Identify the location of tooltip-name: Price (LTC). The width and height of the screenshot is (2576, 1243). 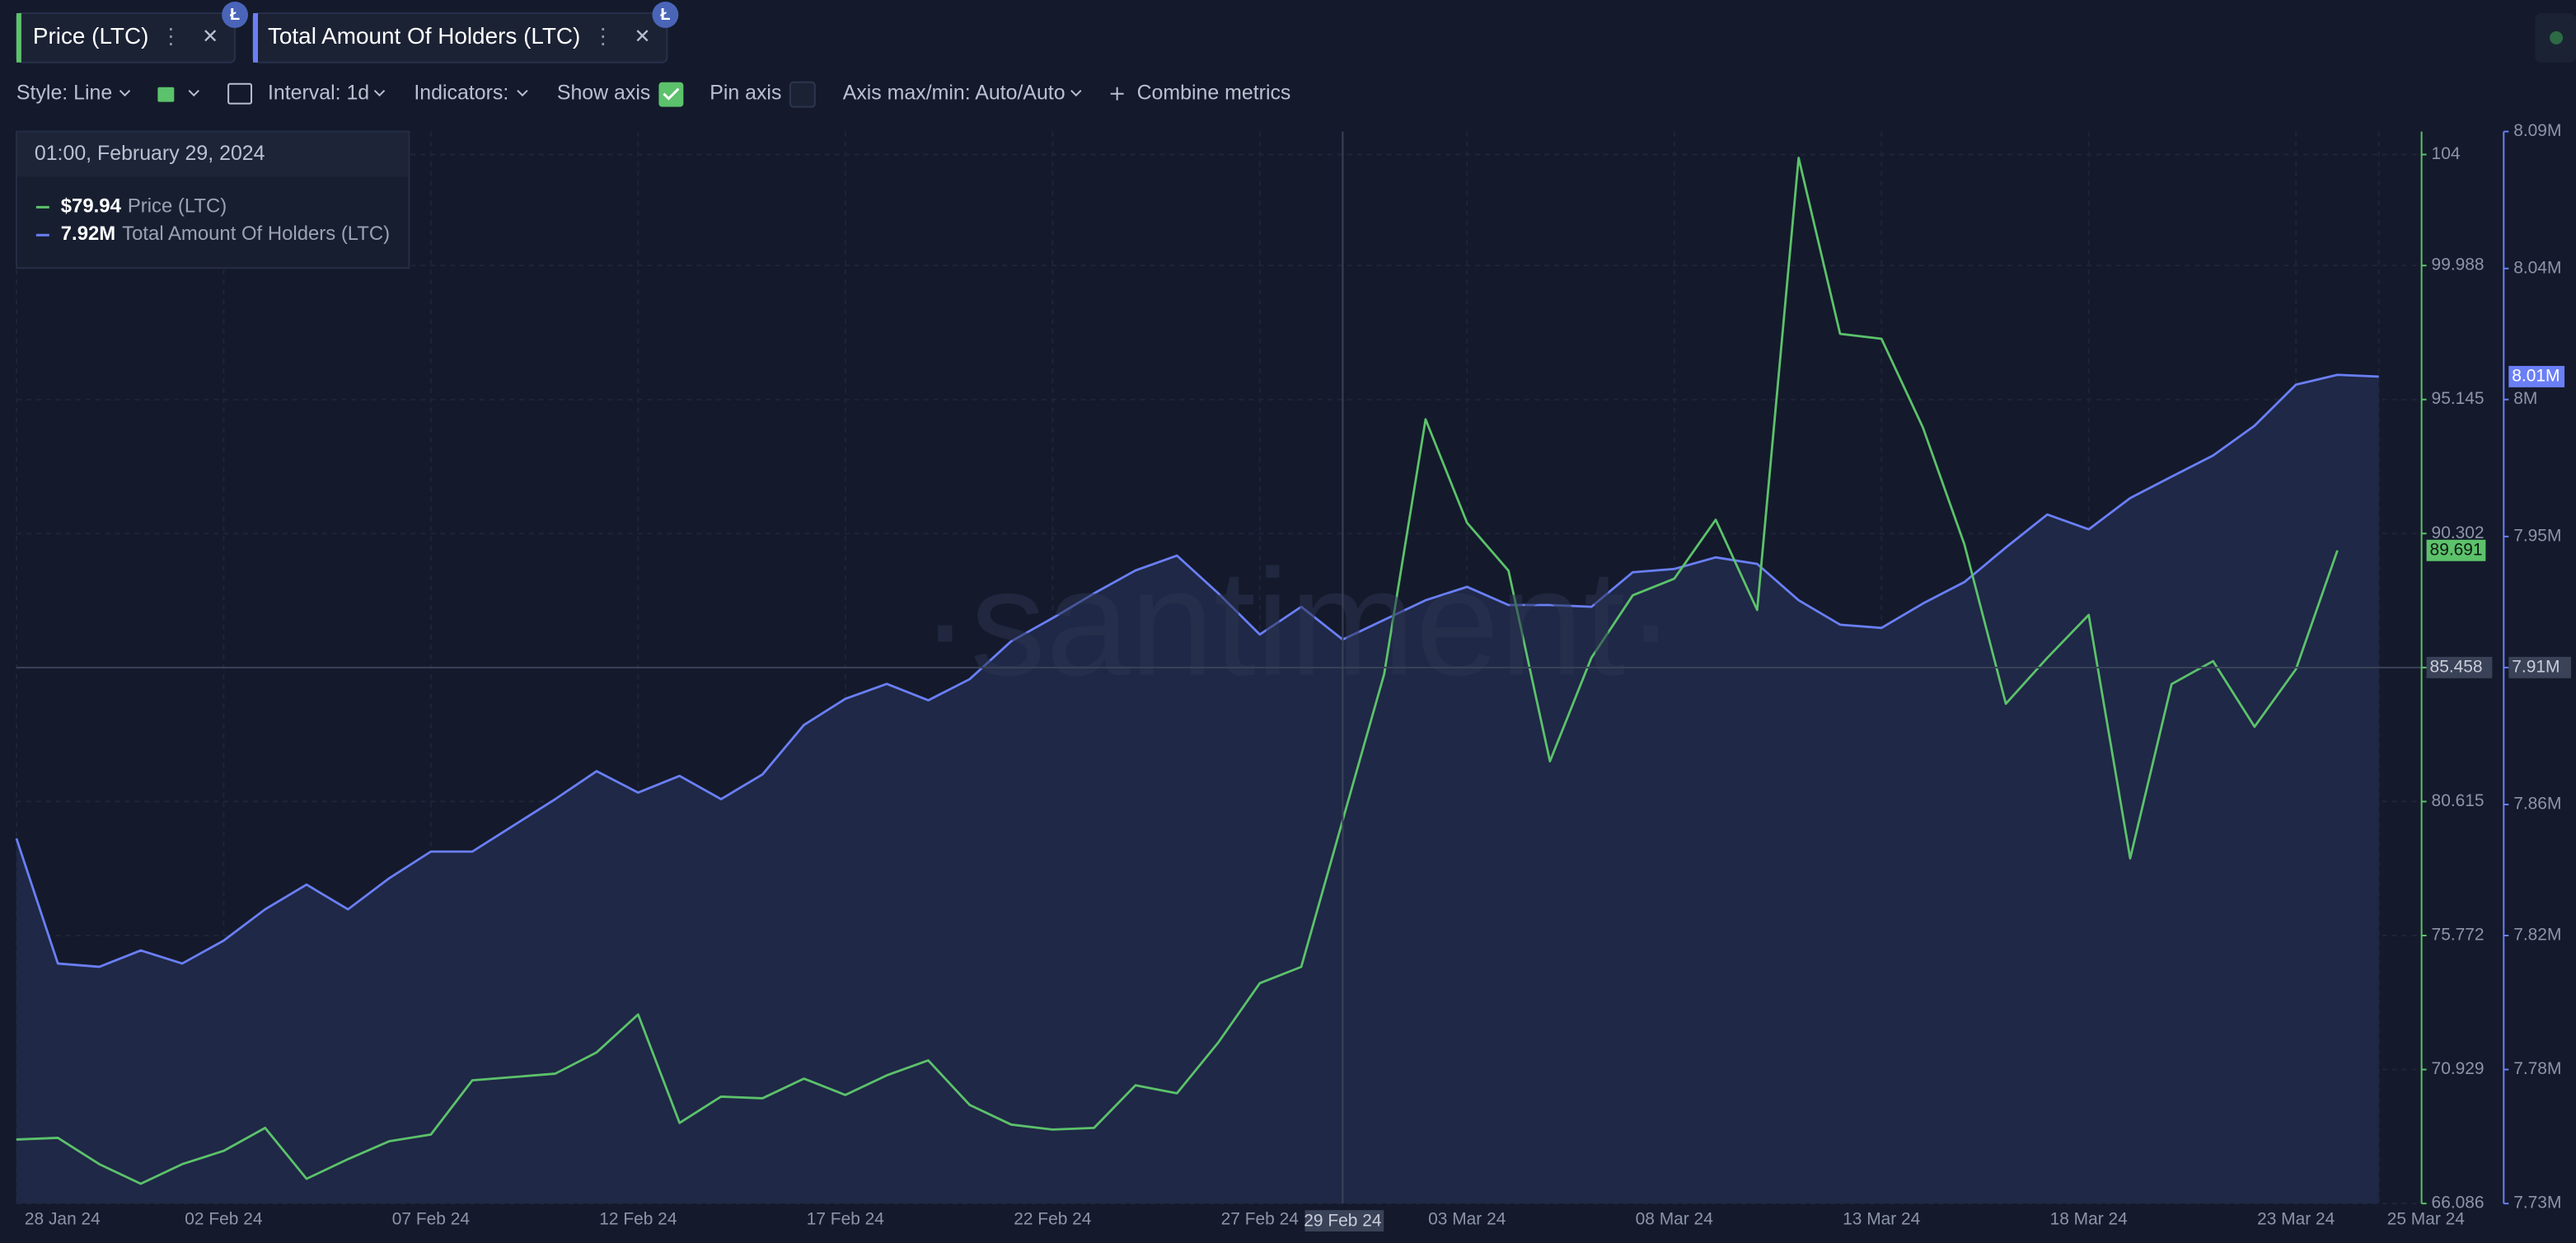
(177, 207).